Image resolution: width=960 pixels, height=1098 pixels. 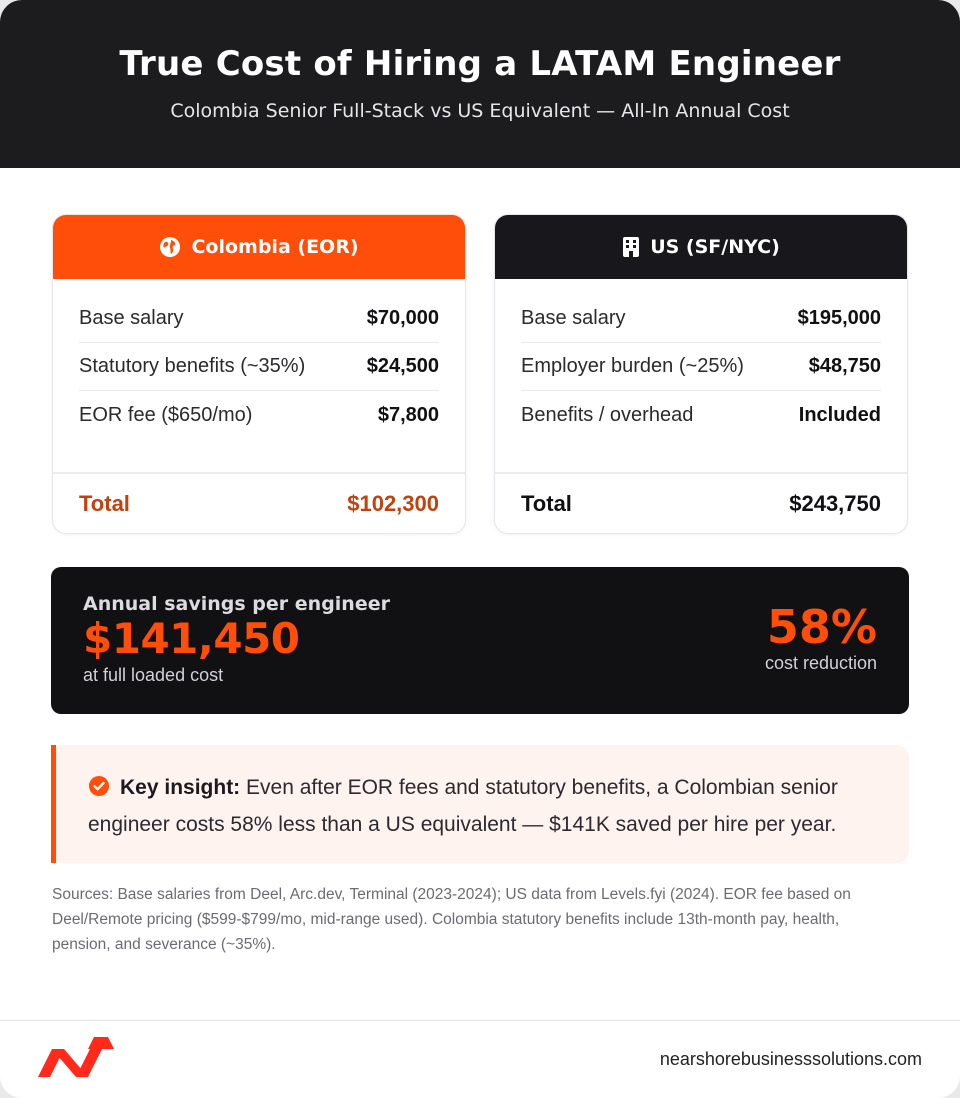 What do you see at coordinates (820, 663) in the screenshot?
I see `cost-reduction-label: cost reduction` at bounding box center [820, 663].